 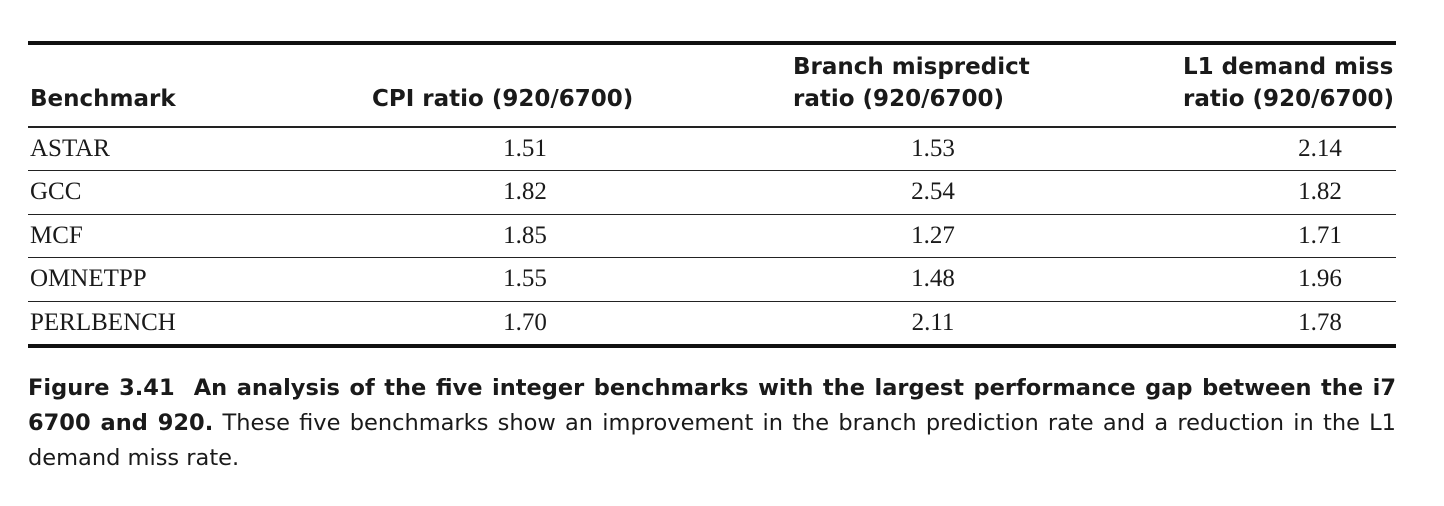 What do you see at coordinates (56, 191) in the screenshot?
I see `cell-benchmark: GCC` at bounding box center [56, 191].